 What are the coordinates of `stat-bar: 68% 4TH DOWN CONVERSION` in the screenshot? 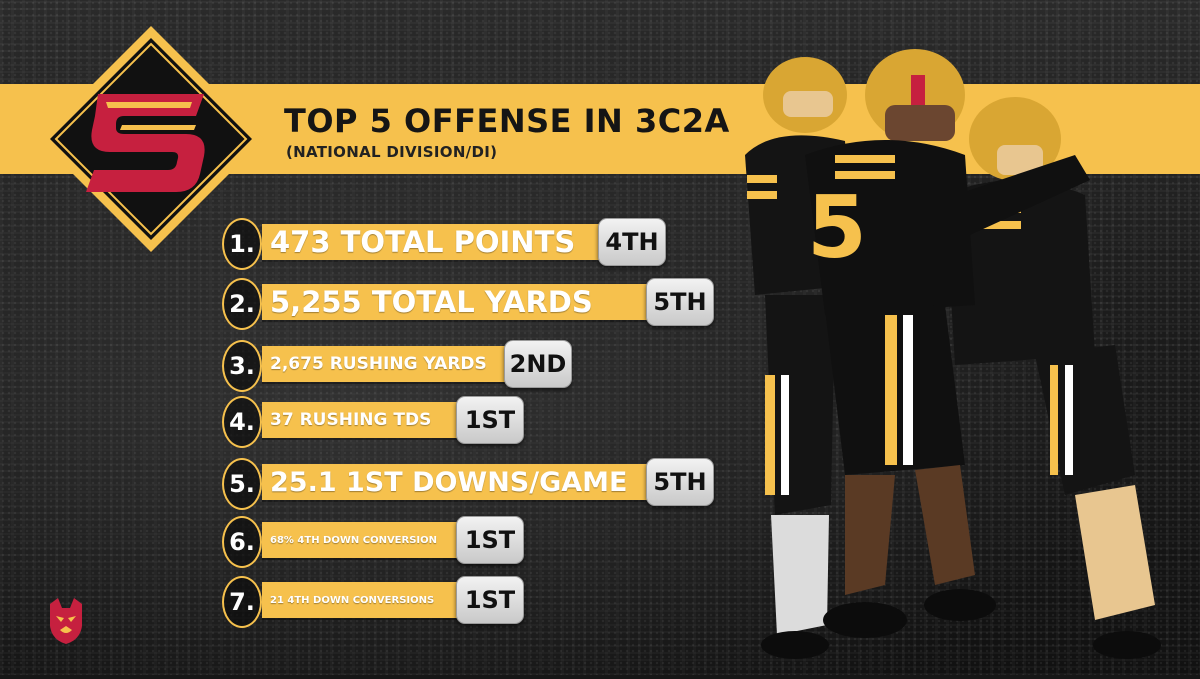 It's located at (360, 540).